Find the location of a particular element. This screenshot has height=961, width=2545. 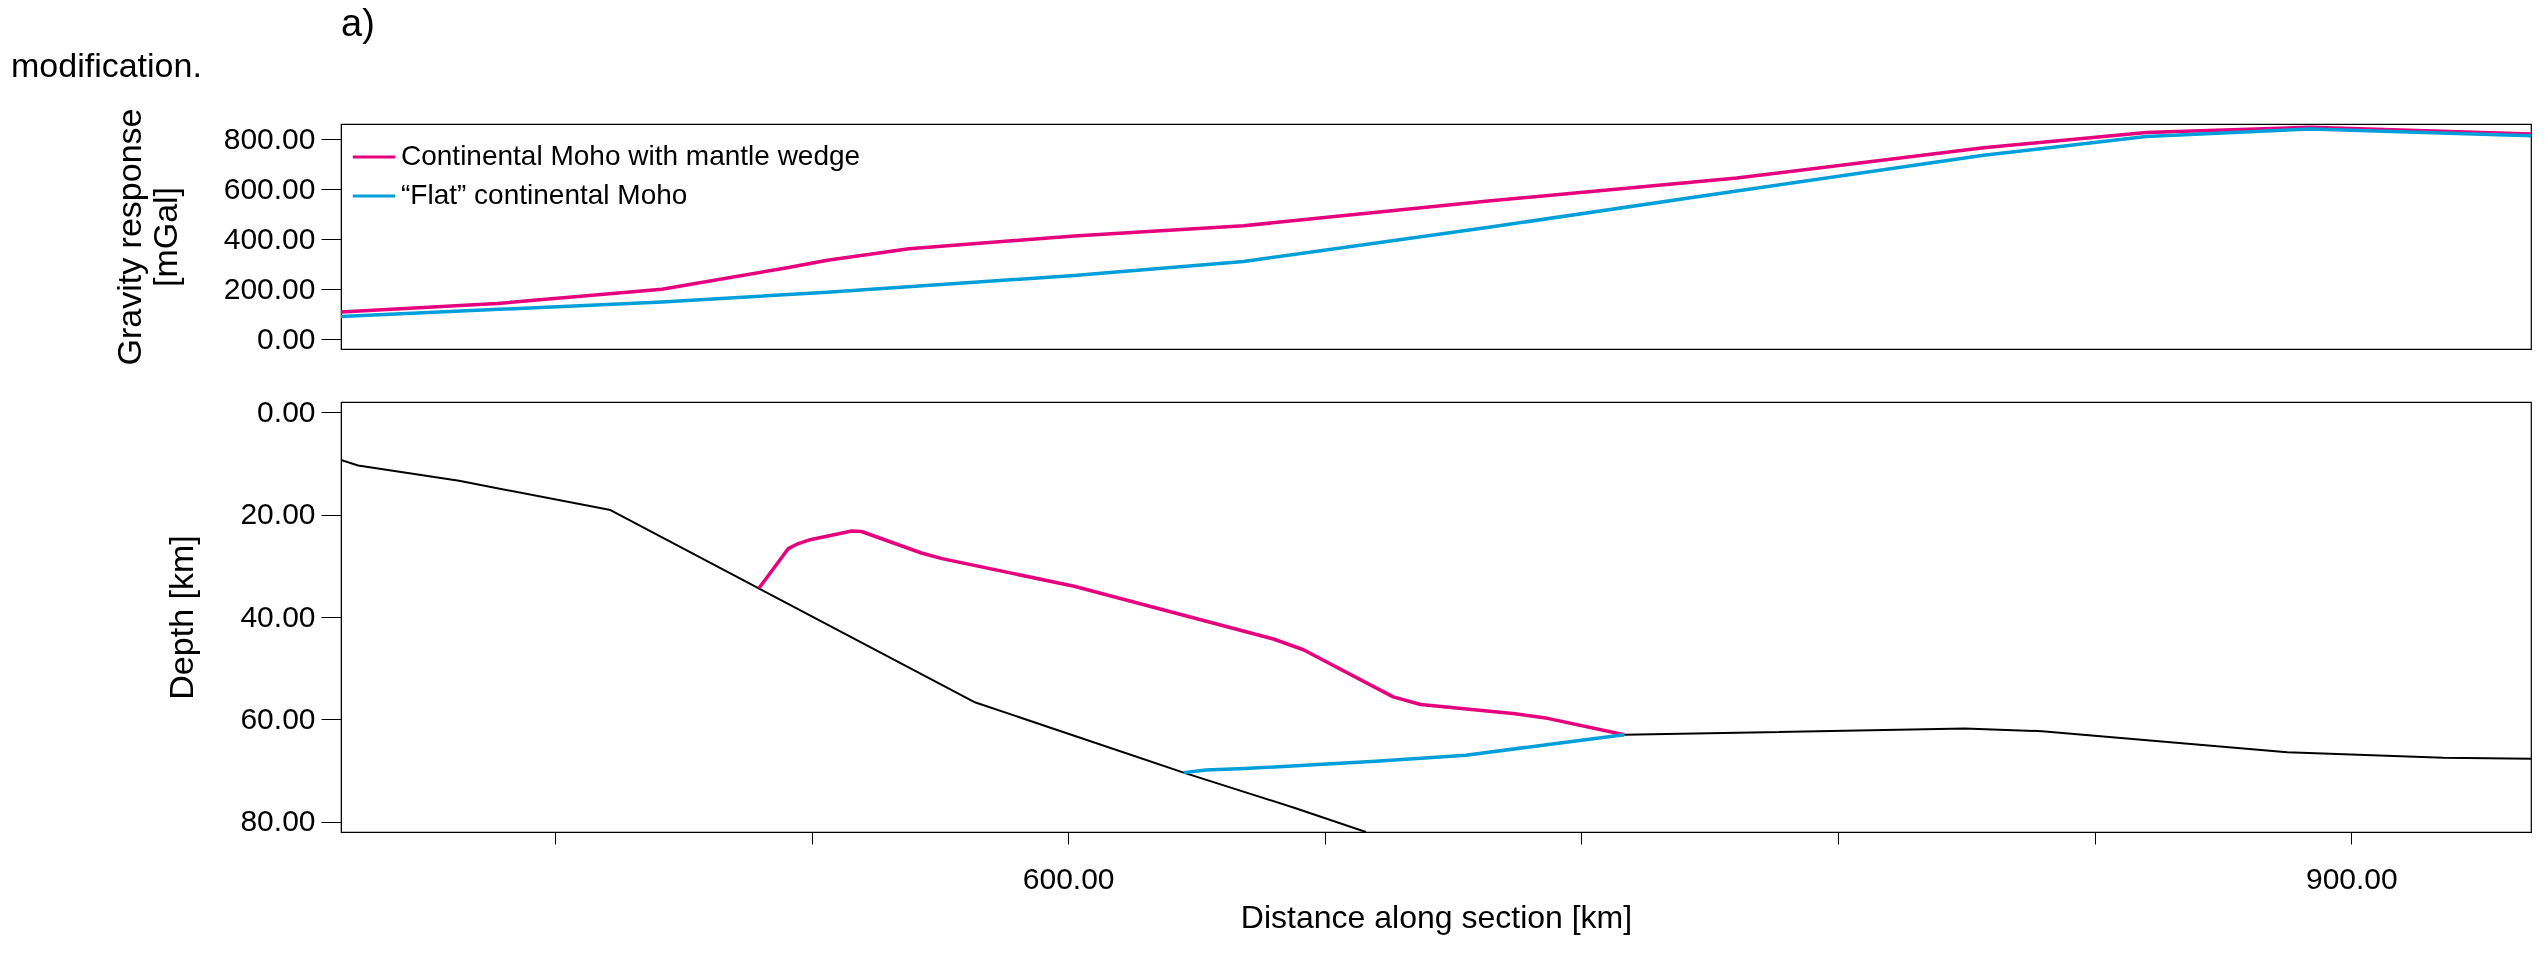

y-tick-label: 80.00 is located at coordinates (278, 821).